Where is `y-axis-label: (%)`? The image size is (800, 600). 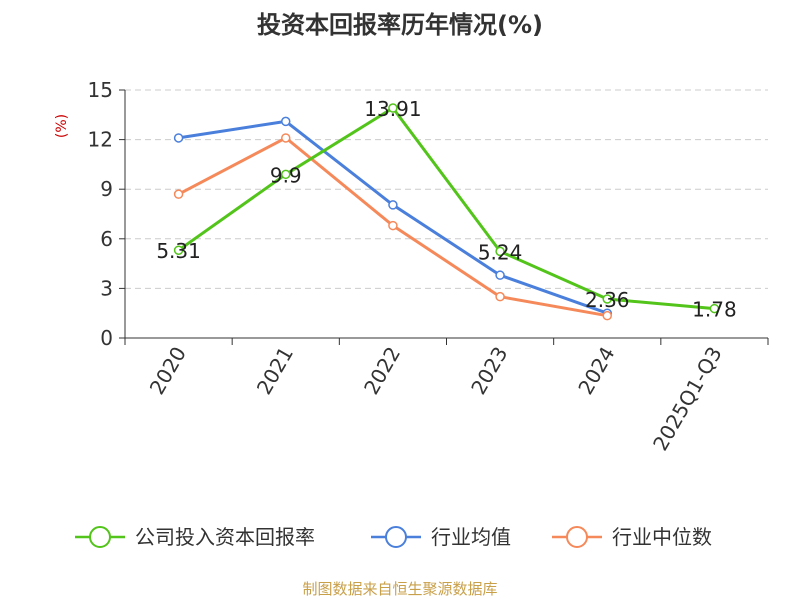
y-axis-label: (%) is located at coordinates (62, 126).